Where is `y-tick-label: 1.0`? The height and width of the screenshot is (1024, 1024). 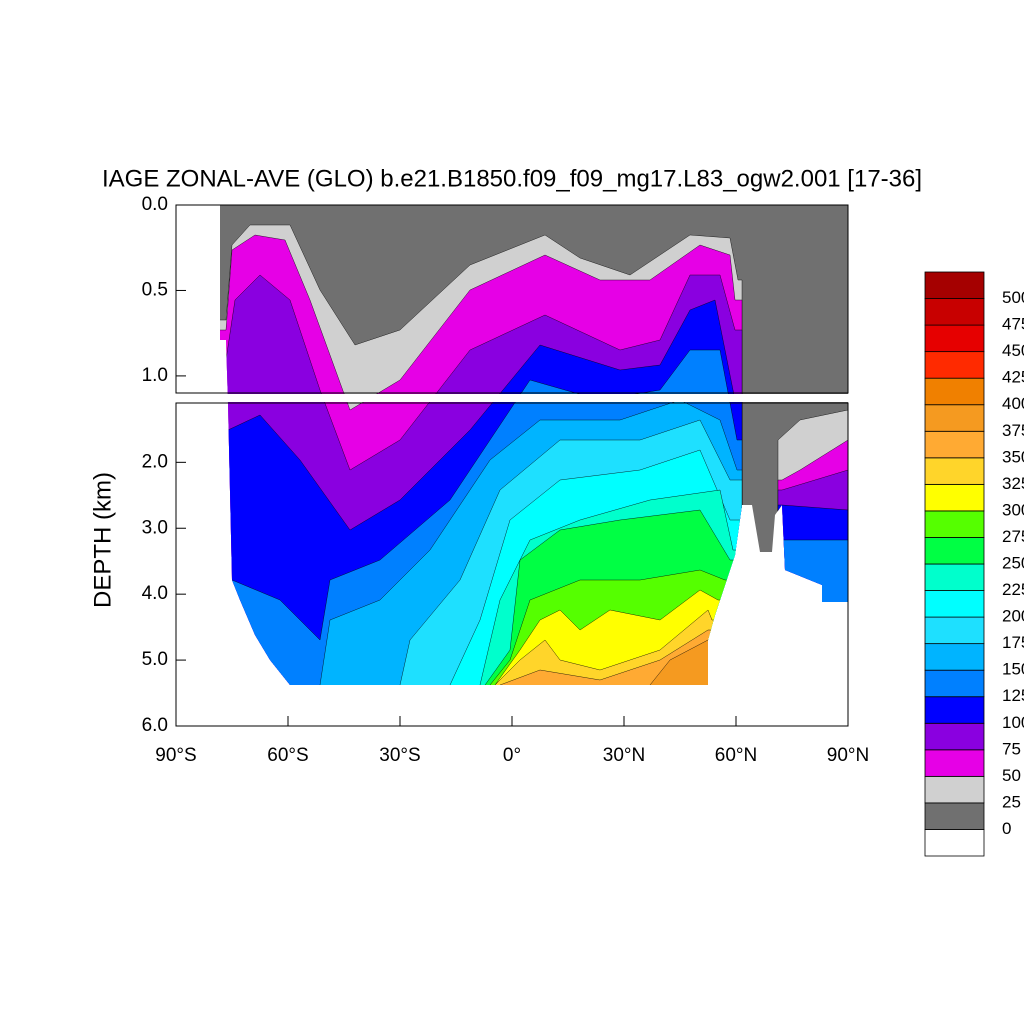
y-tick-label: 1.0 is located at coordinates (155, 375).